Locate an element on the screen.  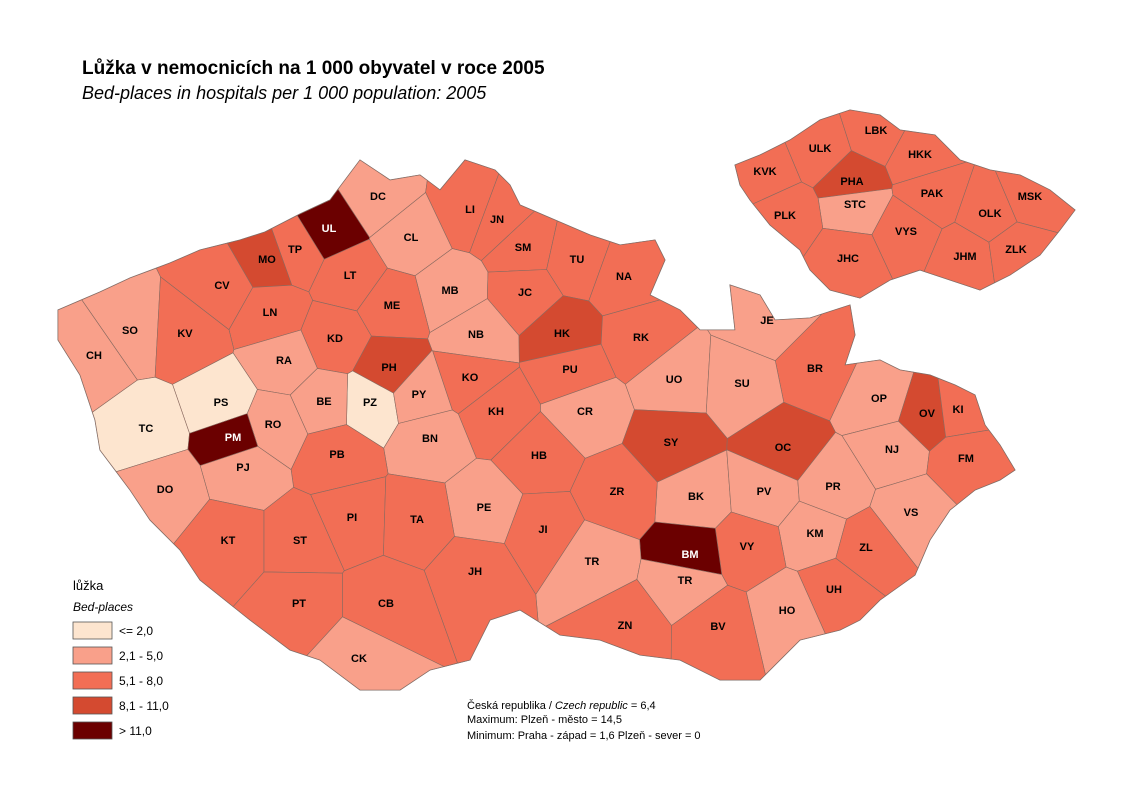
area-label: LI is located at coordinates (470, 210).